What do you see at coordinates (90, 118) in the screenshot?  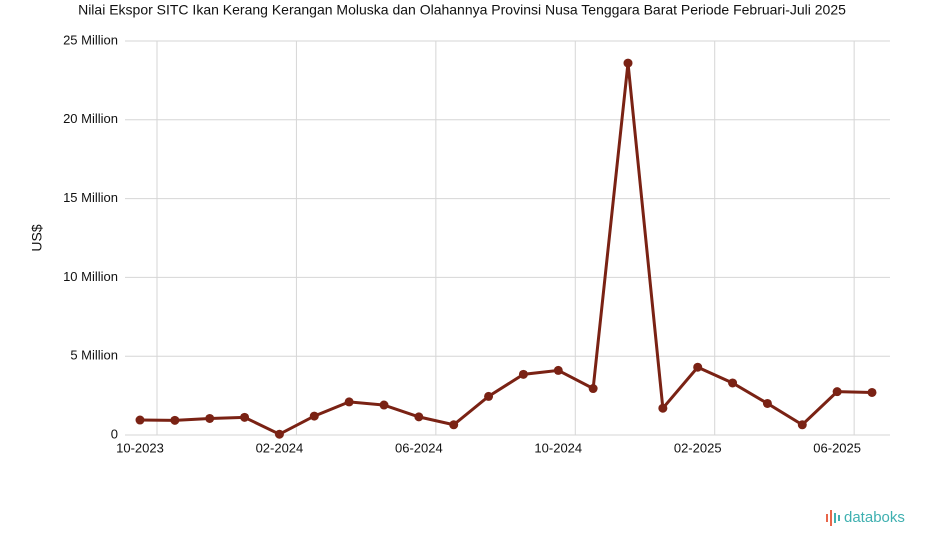 I see `y-tick-label: 20 Million` at bounding box center [90, 118].